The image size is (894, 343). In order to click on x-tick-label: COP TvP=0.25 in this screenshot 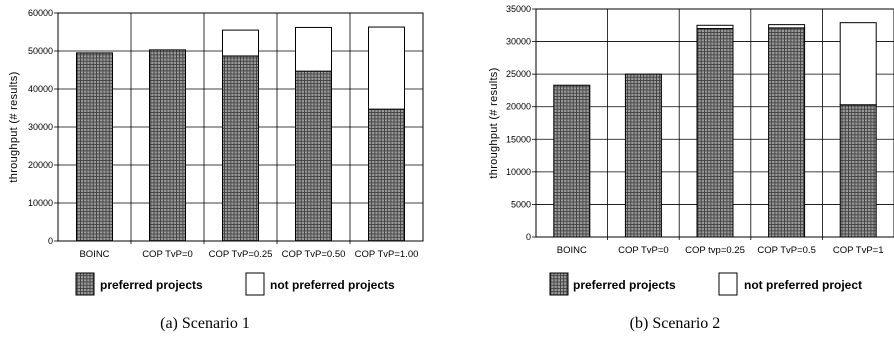, I will do `click(241, 254)`.